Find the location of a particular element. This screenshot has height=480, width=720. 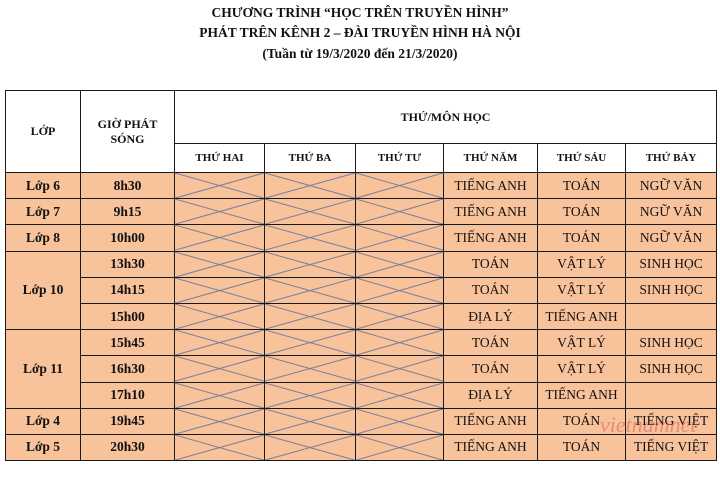

time-cell: 10h00 is located at coordinates (127, 238).